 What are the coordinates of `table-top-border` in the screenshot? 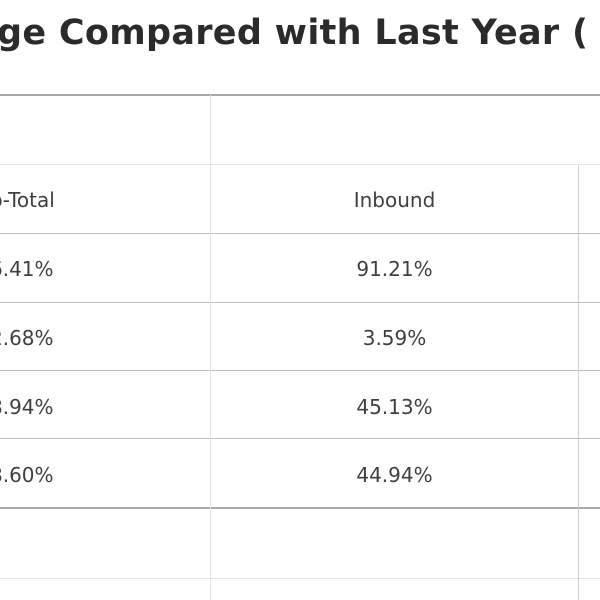 It's located at (300, 95).